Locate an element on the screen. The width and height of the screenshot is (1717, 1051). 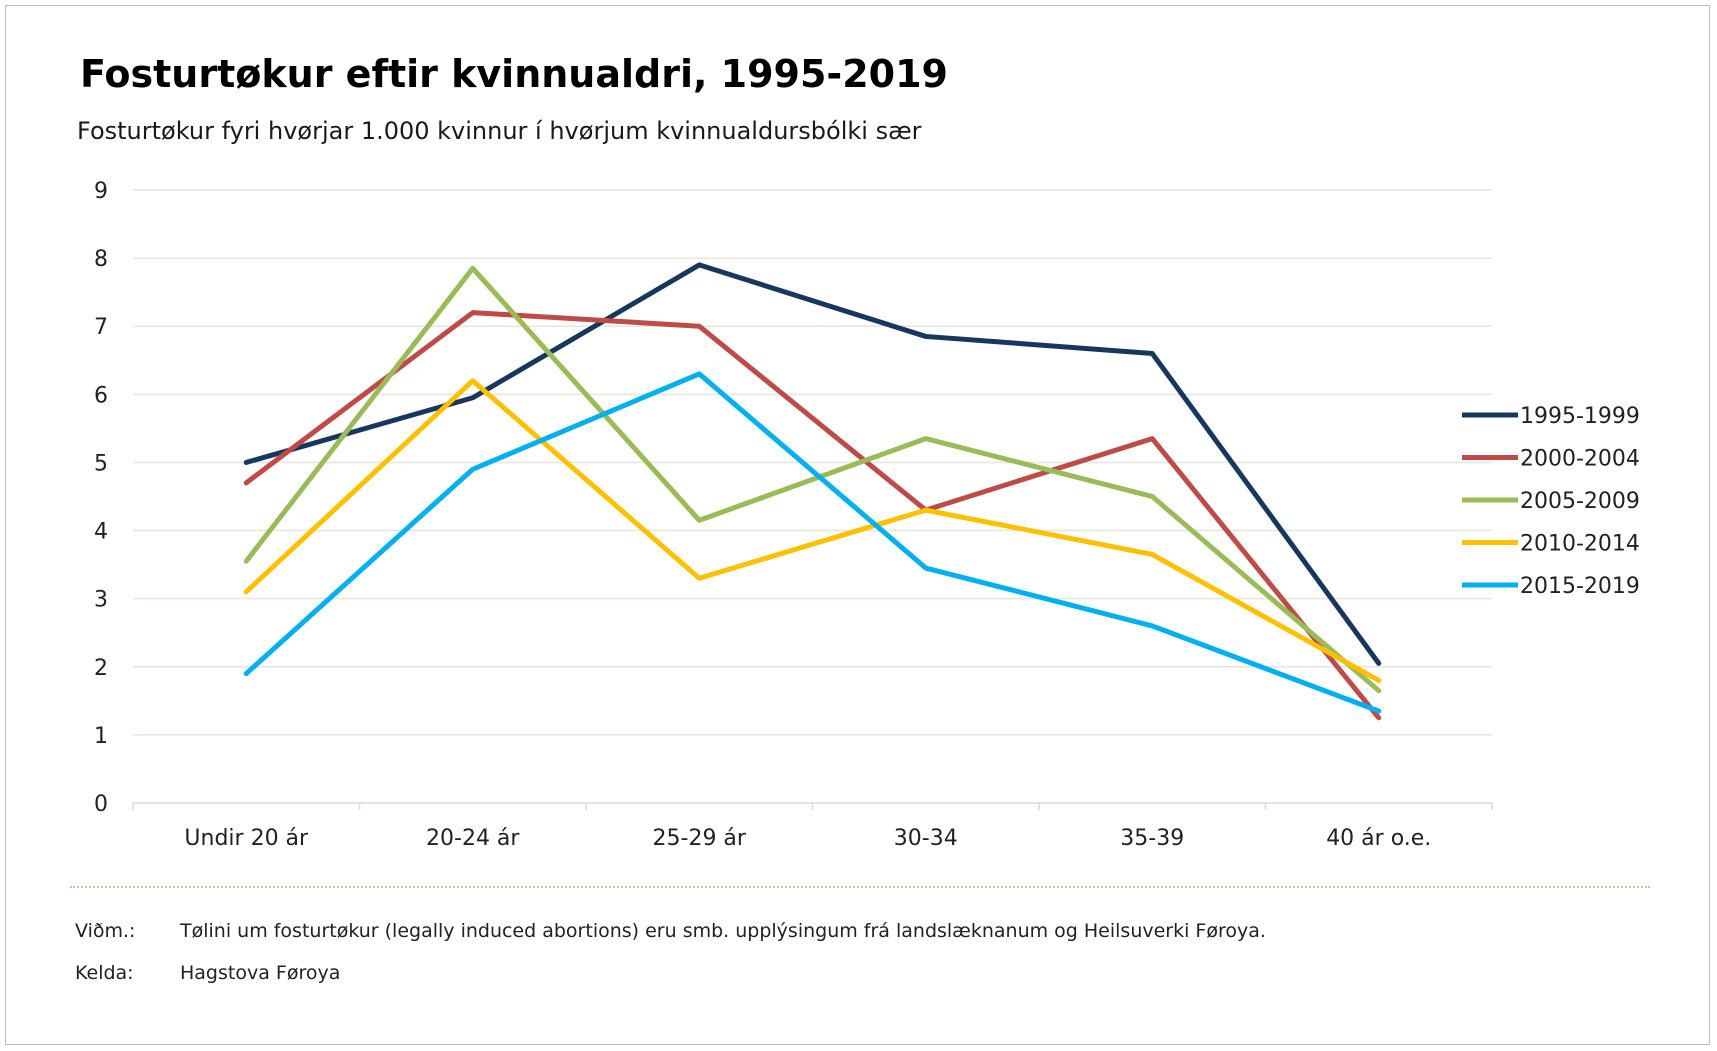
y-tick-label: 1 is located at coordinates (101, 736).